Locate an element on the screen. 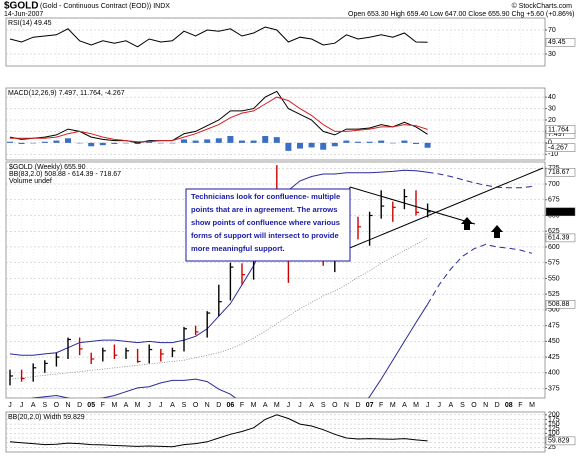 The image size is (576, 461). y-tick-label: 575 is located at coordinates (554, 263).